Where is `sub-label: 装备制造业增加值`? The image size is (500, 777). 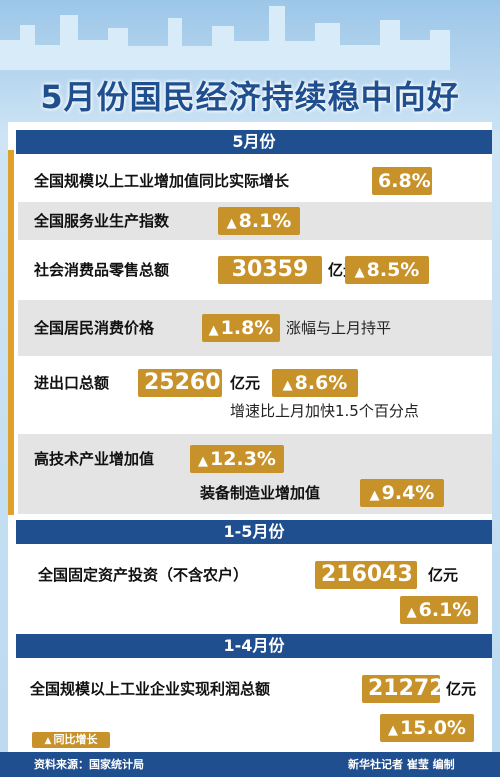 sub-label: 装备制造业增加值 is located at coordinates (260, 493).